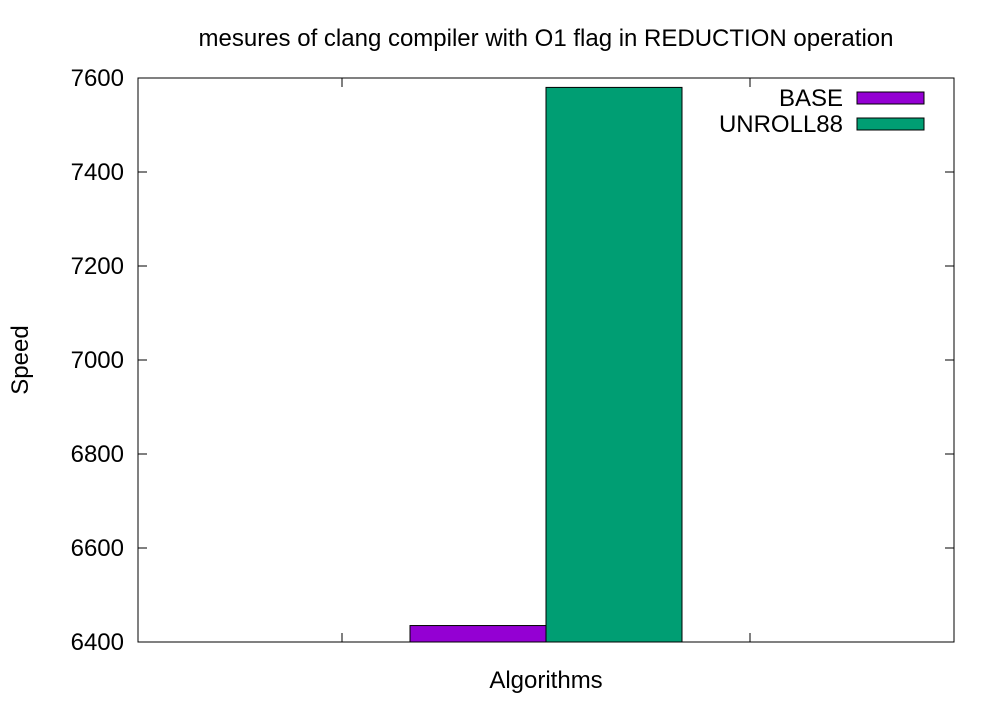  Describe the element at coordinates (614, 364) in the screenshot. I see `bar-unroll88` at that location.